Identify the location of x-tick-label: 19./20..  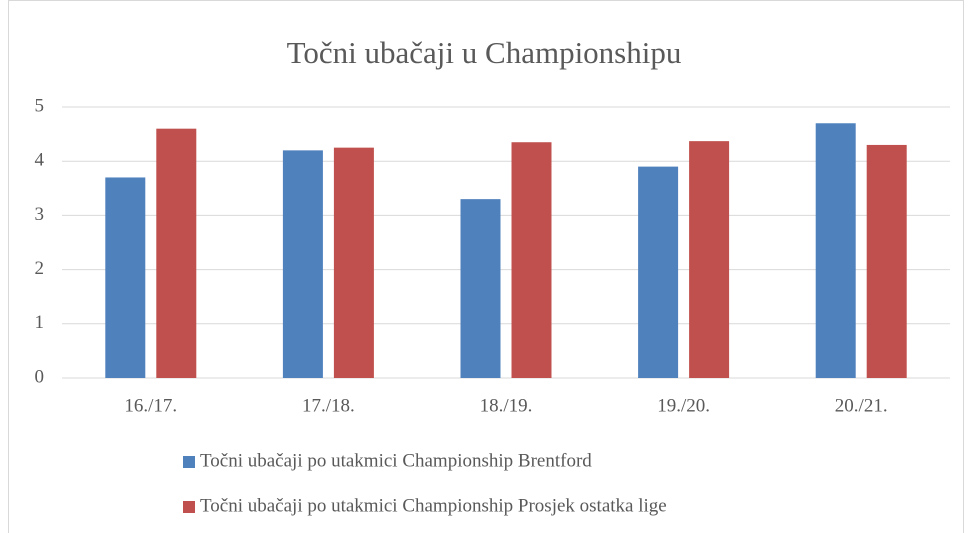
(683, 405).